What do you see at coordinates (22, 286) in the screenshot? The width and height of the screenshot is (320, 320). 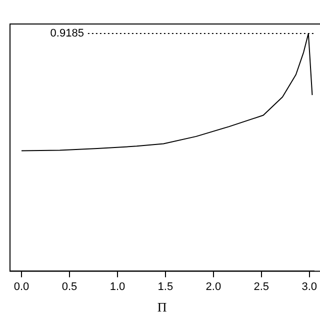 I see `x-tick-label: 0.0` at bounding box center [22, 286].